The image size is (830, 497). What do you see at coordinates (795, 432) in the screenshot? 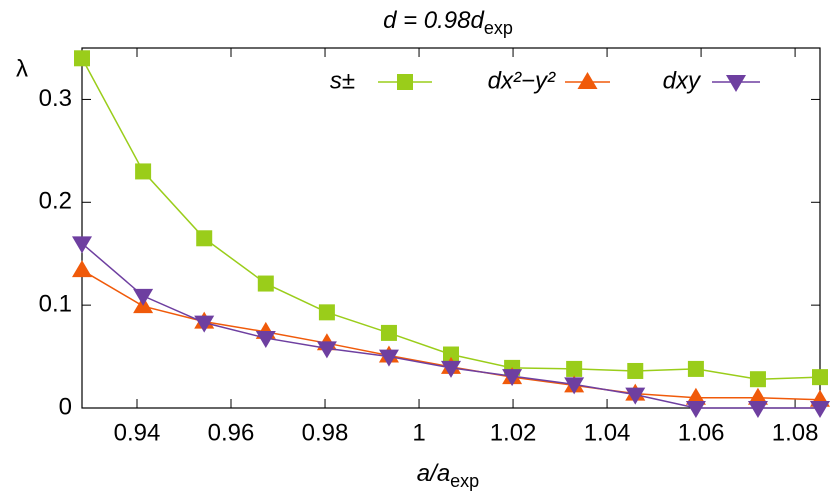
I see `x-tick-label: 1.08` at bounding box center [795, 432].